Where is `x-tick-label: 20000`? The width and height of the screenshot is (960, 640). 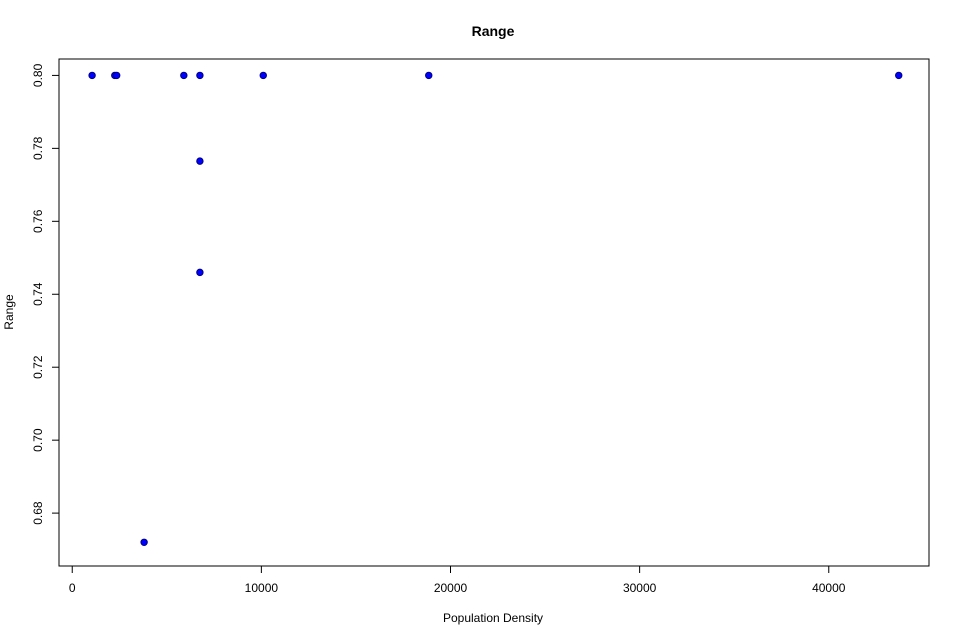 x-tick-label: 20000 is located at coordinates (451, 588).